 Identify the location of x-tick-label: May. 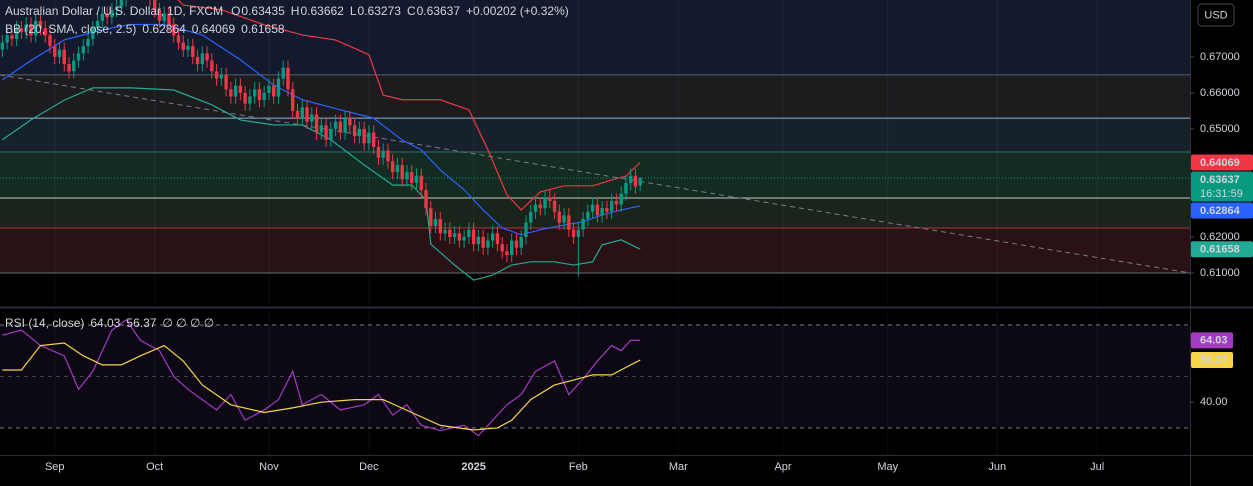
(887, 467).